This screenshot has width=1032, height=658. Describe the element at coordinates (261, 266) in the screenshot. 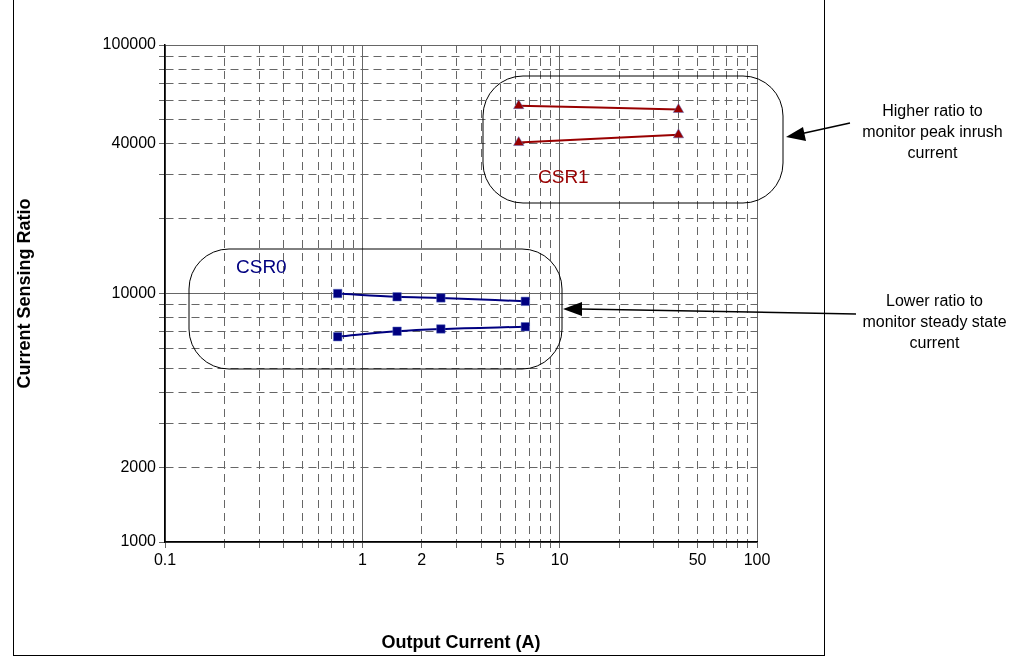

I see `annotation: CSR0` at that location.